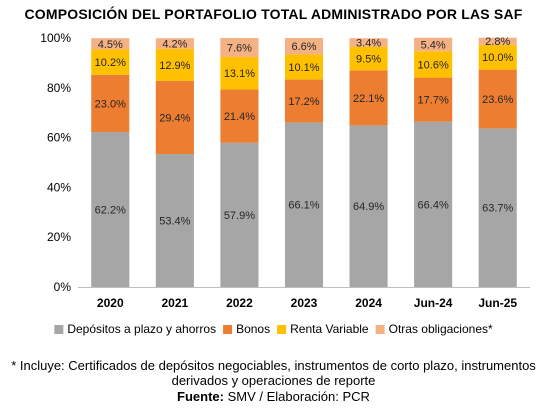 The width and height of the screenshot is (547, 415). What do you see at coordinates (329, 329) in the screenshot?
I see `legend-label: Renta Variable` at bounding box center [329, 329].